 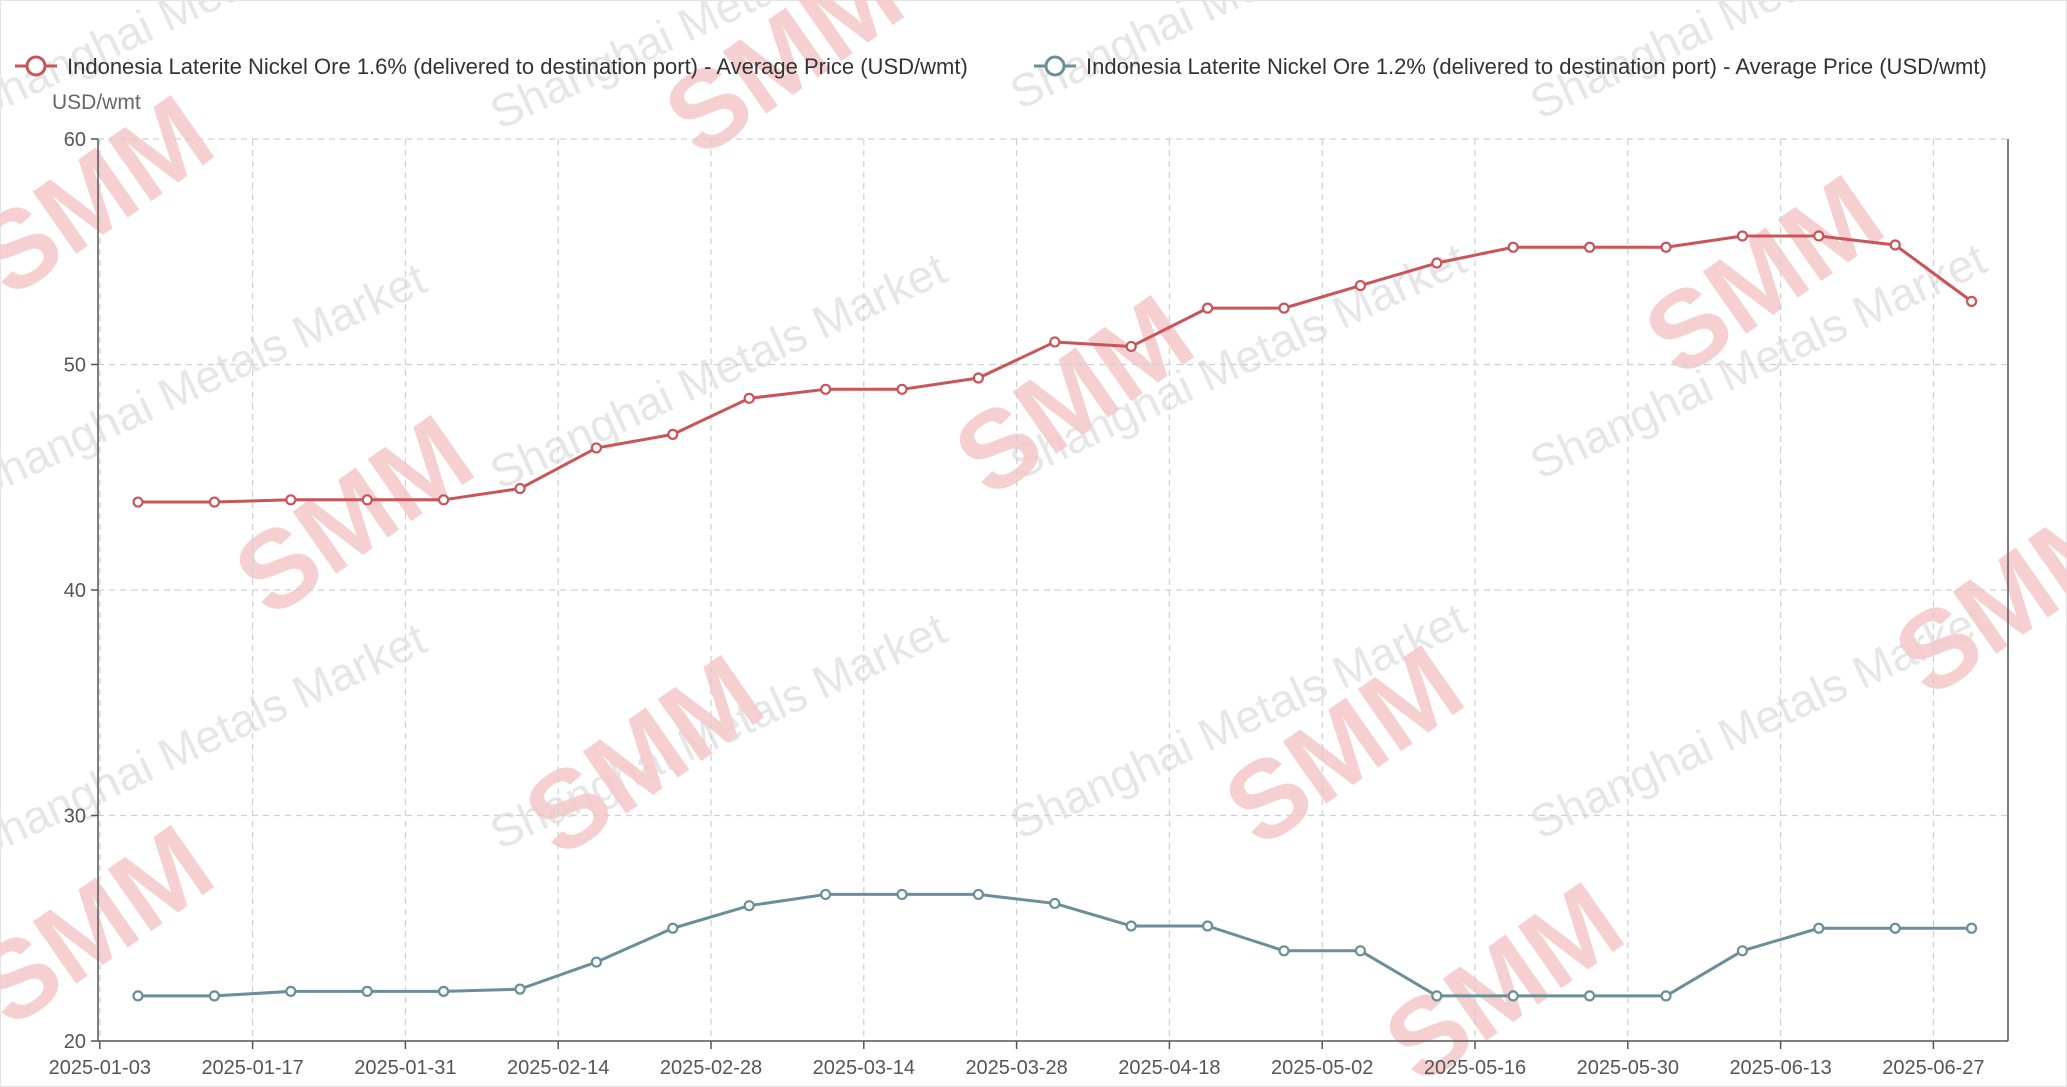 I want to click on y-tick-label: 40, so click(x=75, y=591).